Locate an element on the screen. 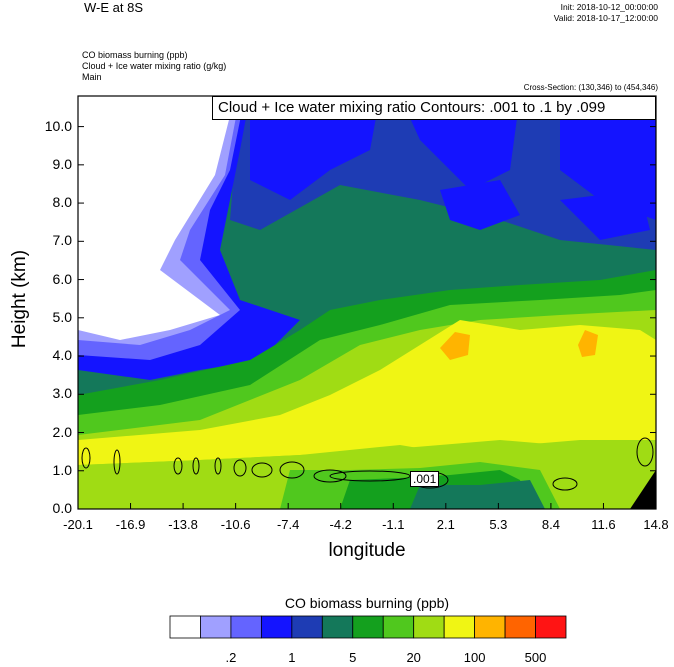 The image size is (674, 667). plot-title: W-E at 8S is located at coordinates (114, 7).